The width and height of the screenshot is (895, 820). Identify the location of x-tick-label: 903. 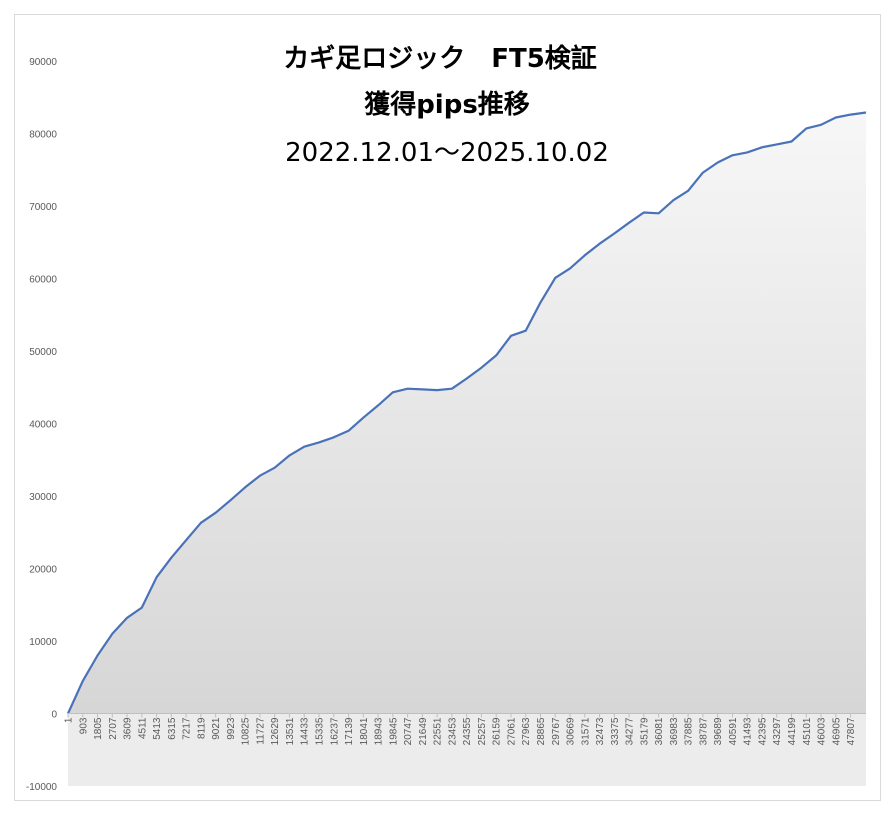
(83, 725).